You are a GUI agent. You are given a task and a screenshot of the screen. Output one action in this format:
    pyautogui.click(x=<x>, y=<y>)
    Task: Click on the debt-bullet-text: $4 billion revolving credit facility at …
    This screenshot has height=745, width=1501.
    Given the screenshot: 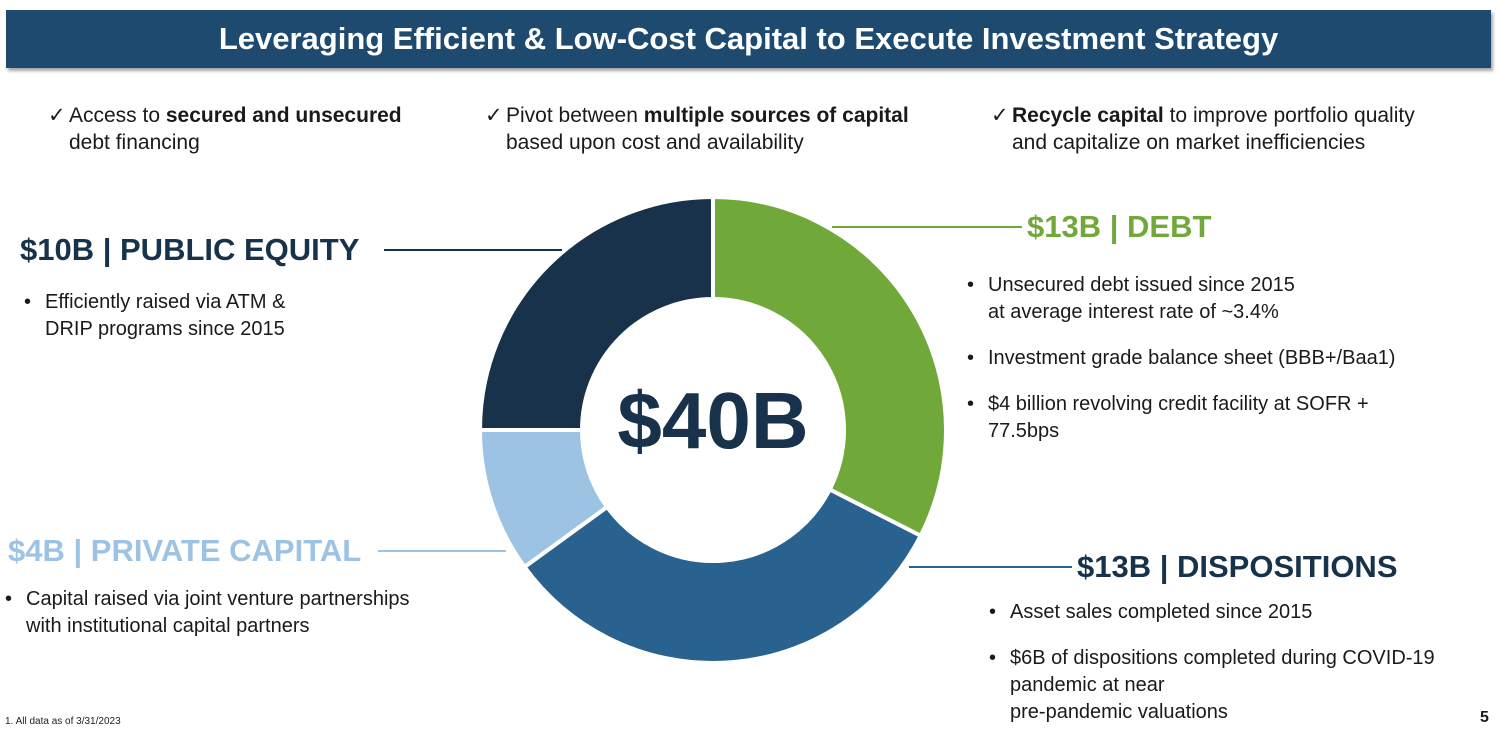 What is the action you would take?
    pyautogui.click(x=1178, y=417)
    